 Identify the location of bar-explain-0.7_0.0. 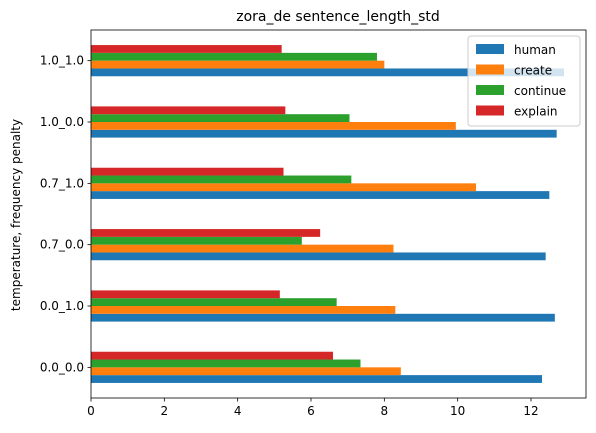
(206, 233).